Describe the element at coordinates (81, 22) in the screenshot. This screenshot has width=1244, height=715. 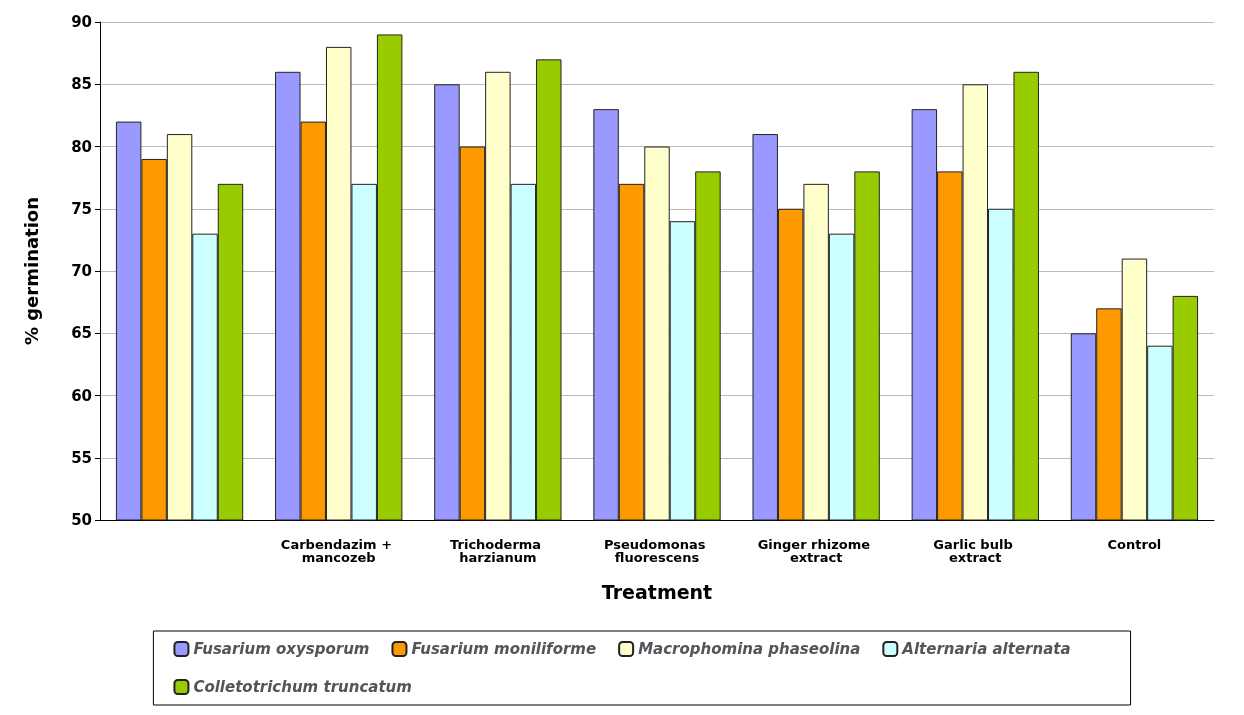
I see `y-tick-label: 90` at that location.